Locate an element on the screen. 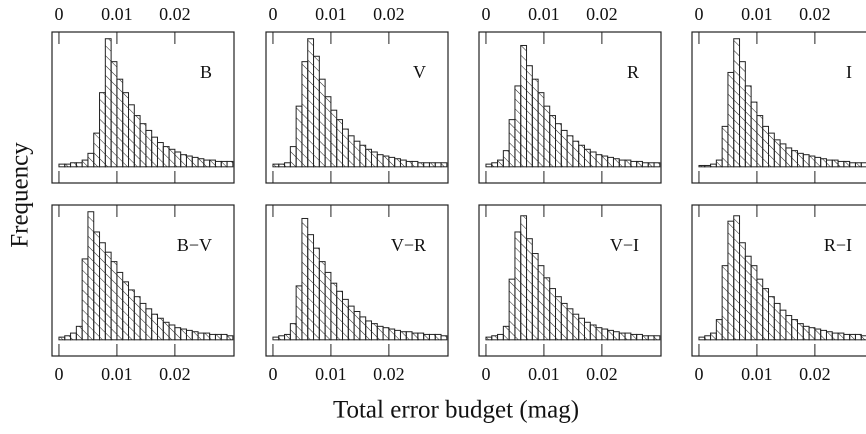 This screenshot has width=866, height=434. panel: 0 0.01 0.02 V−R is located at coordinates (357, 294).